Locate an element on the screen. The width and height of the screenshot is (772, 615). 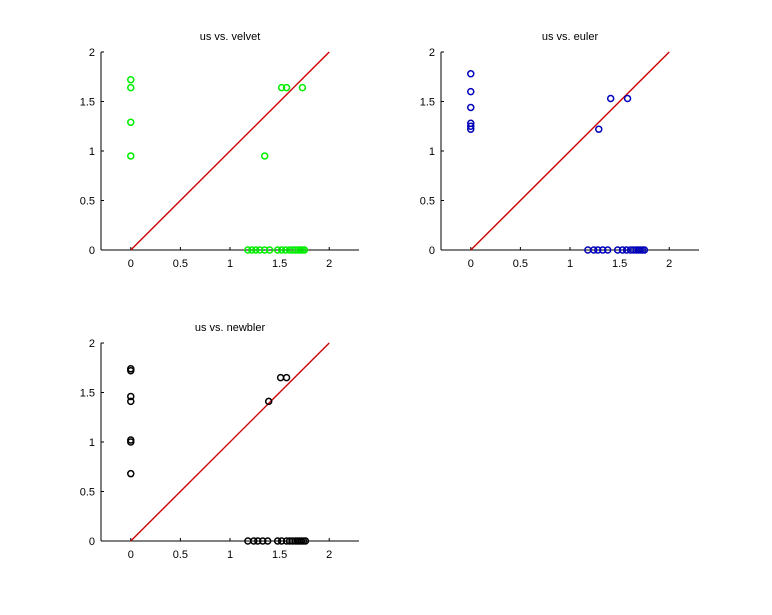
subplot-newbler: us vs. newbler 0 0.5 1 1.5 2 0 0.5 1 1.5 2 is located at coordinates (219, 441).